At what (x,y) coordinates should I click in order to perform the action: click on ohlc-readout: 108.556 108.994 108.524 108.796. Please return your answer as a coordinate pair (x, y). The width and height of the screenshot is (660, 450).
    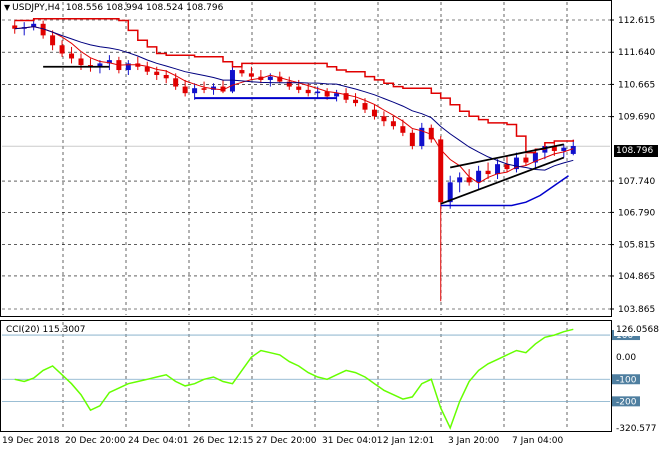
    Looking at the image, I should click on (144, 8).